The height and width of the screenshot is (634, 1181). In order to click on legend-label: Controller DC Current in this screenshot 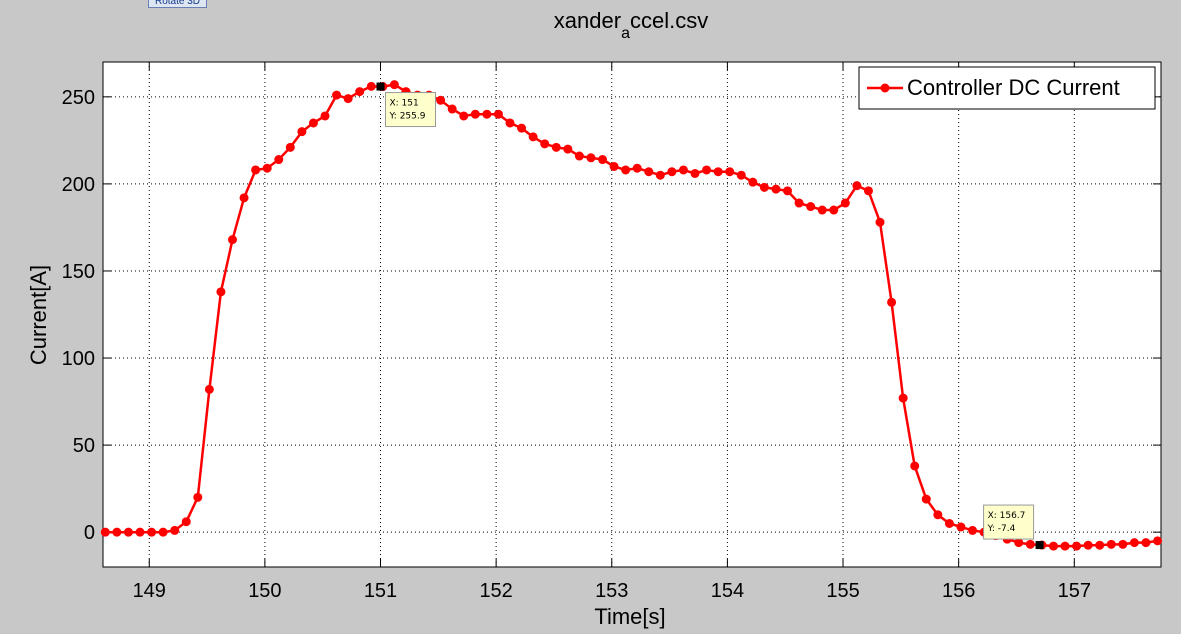, I will do `click(1013, 87)`.